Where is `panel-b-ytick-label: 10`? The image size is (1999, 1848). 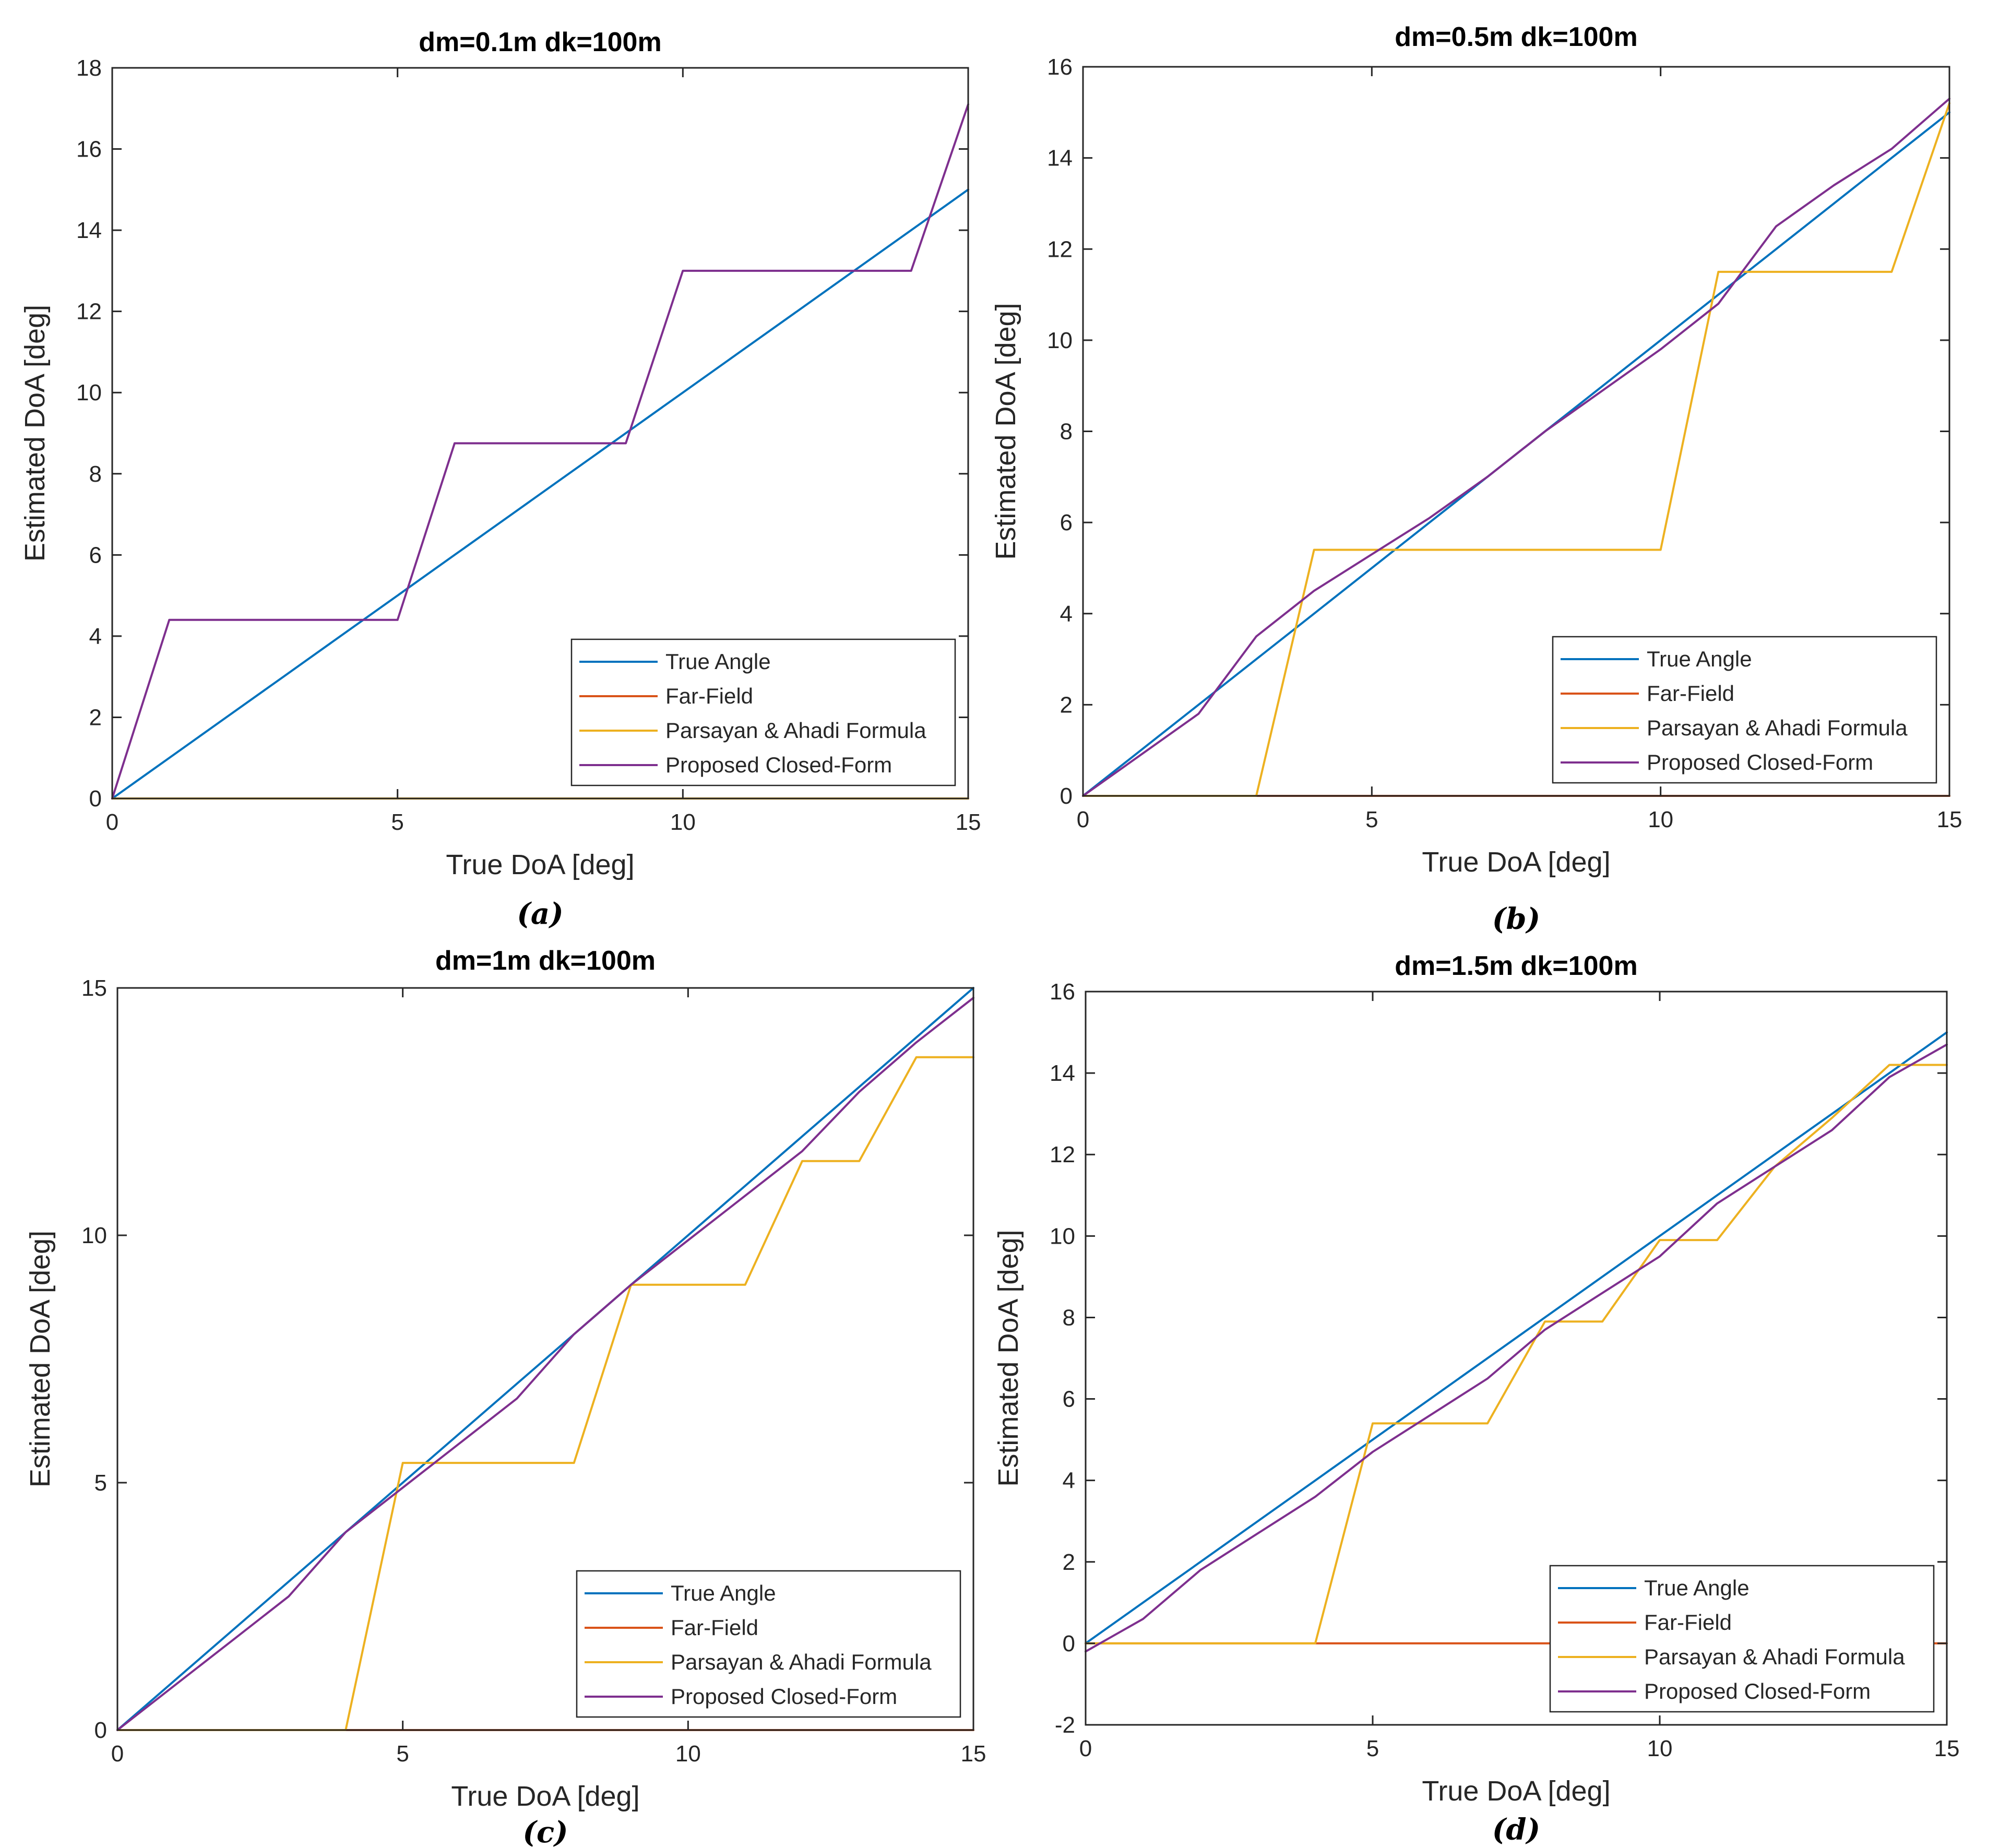
panel-b-ytick-label: 10 is located at coordinates (1060, 340).